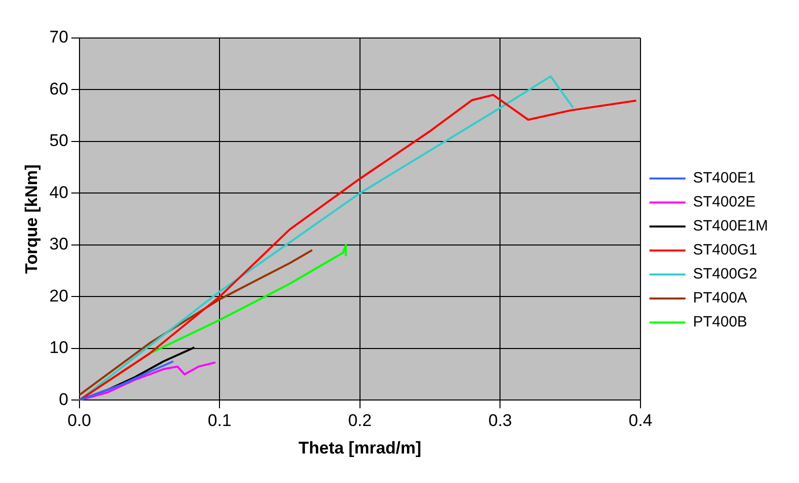 This screenshot has height=483, width=799. I want to click on x-tick-label: 0.4, so click(640, 420).